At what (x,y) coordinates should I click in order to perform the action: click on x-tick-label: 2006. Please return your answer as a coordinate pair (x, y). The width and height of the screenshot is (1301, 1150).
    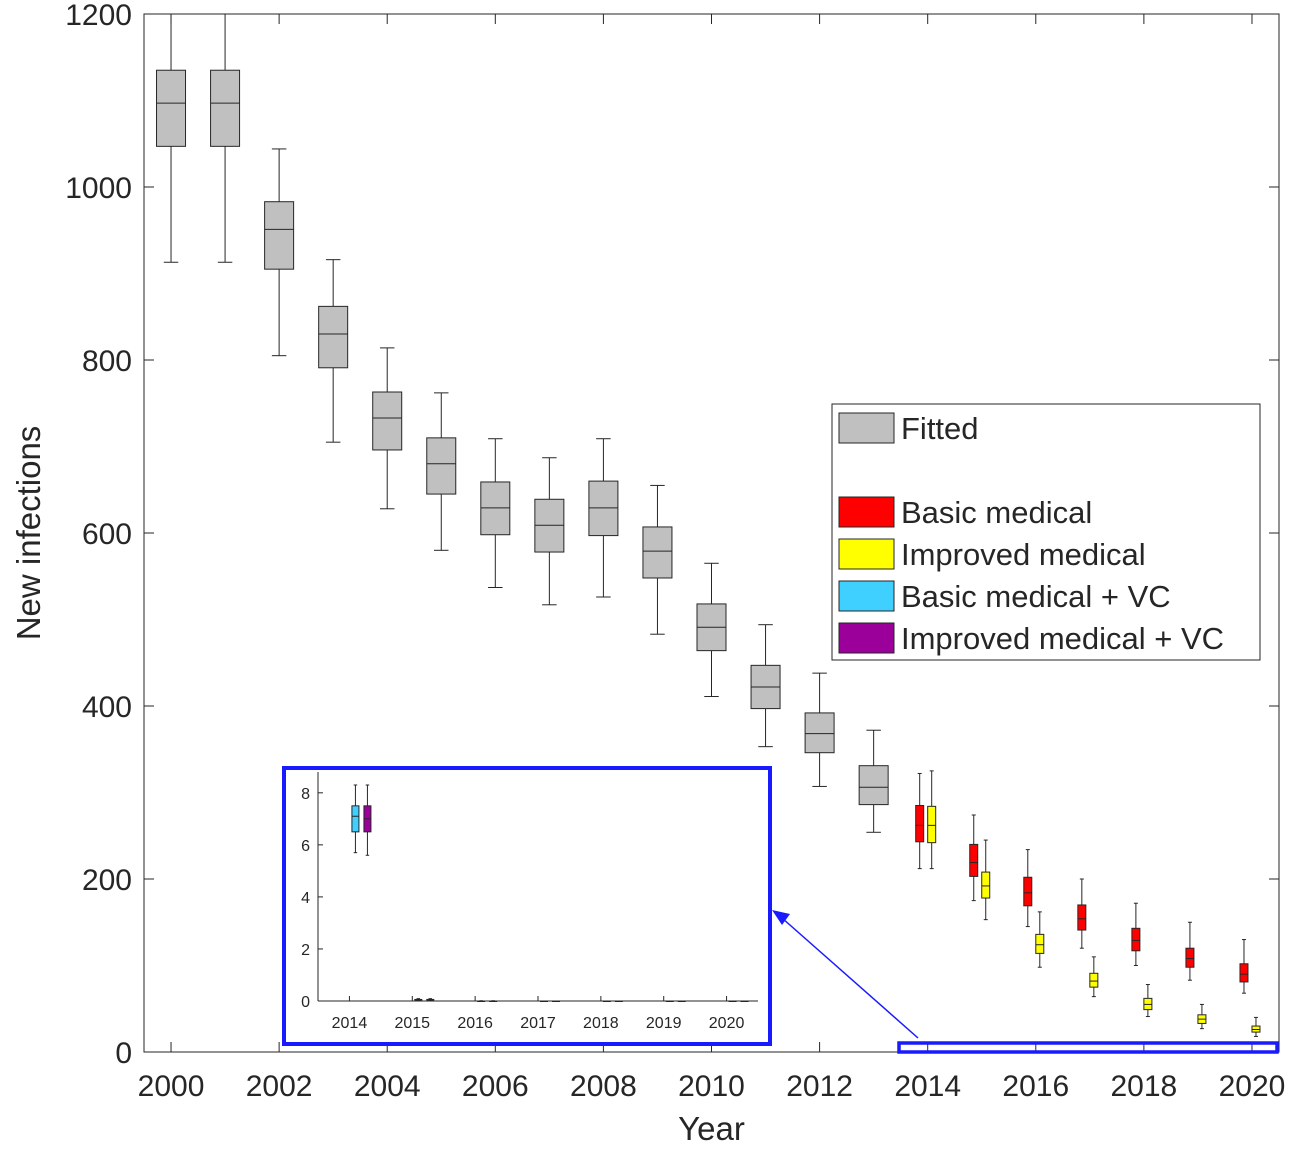
    Looking at the image, I should click on (495, 1086).